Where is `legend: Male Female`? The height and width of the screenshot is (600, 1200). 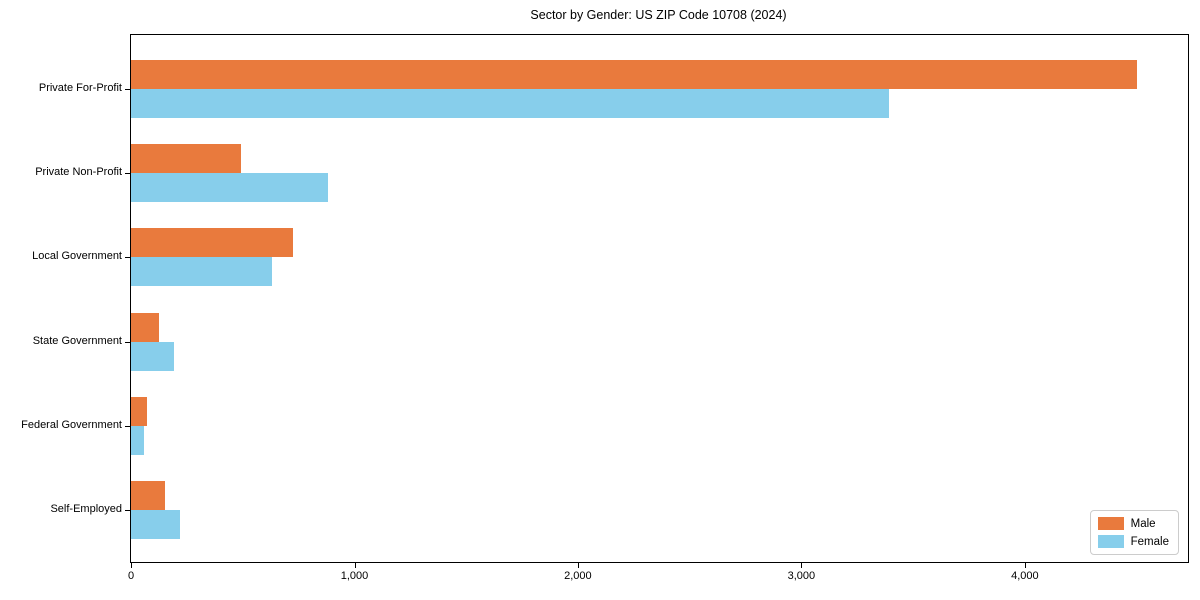
legend: Male Female is located at coordinates (1134, 532).